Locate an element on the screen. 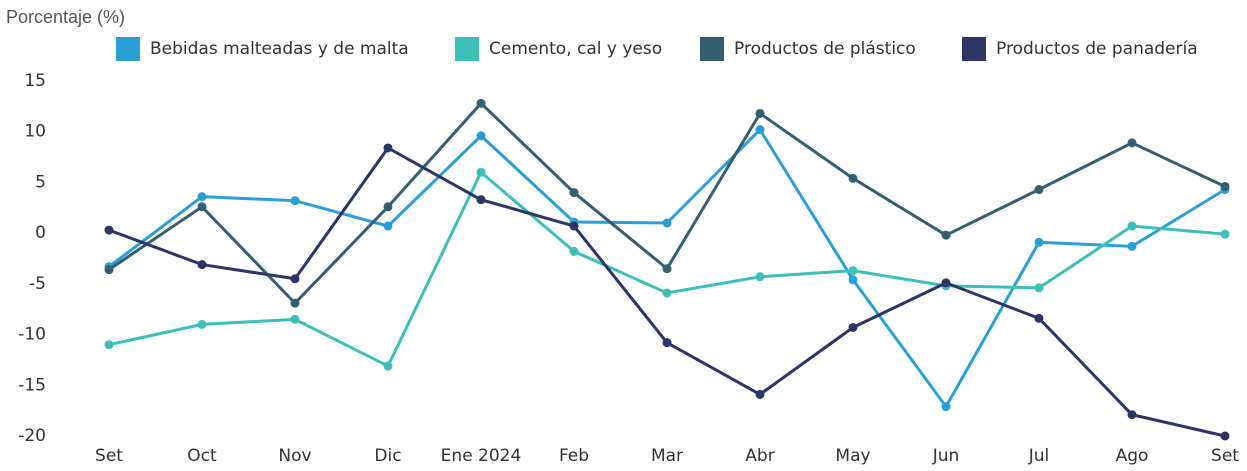 The height and width of the screenshot is (471, 1247). x-tick-label: Mar is located at coordinates (667, 456).